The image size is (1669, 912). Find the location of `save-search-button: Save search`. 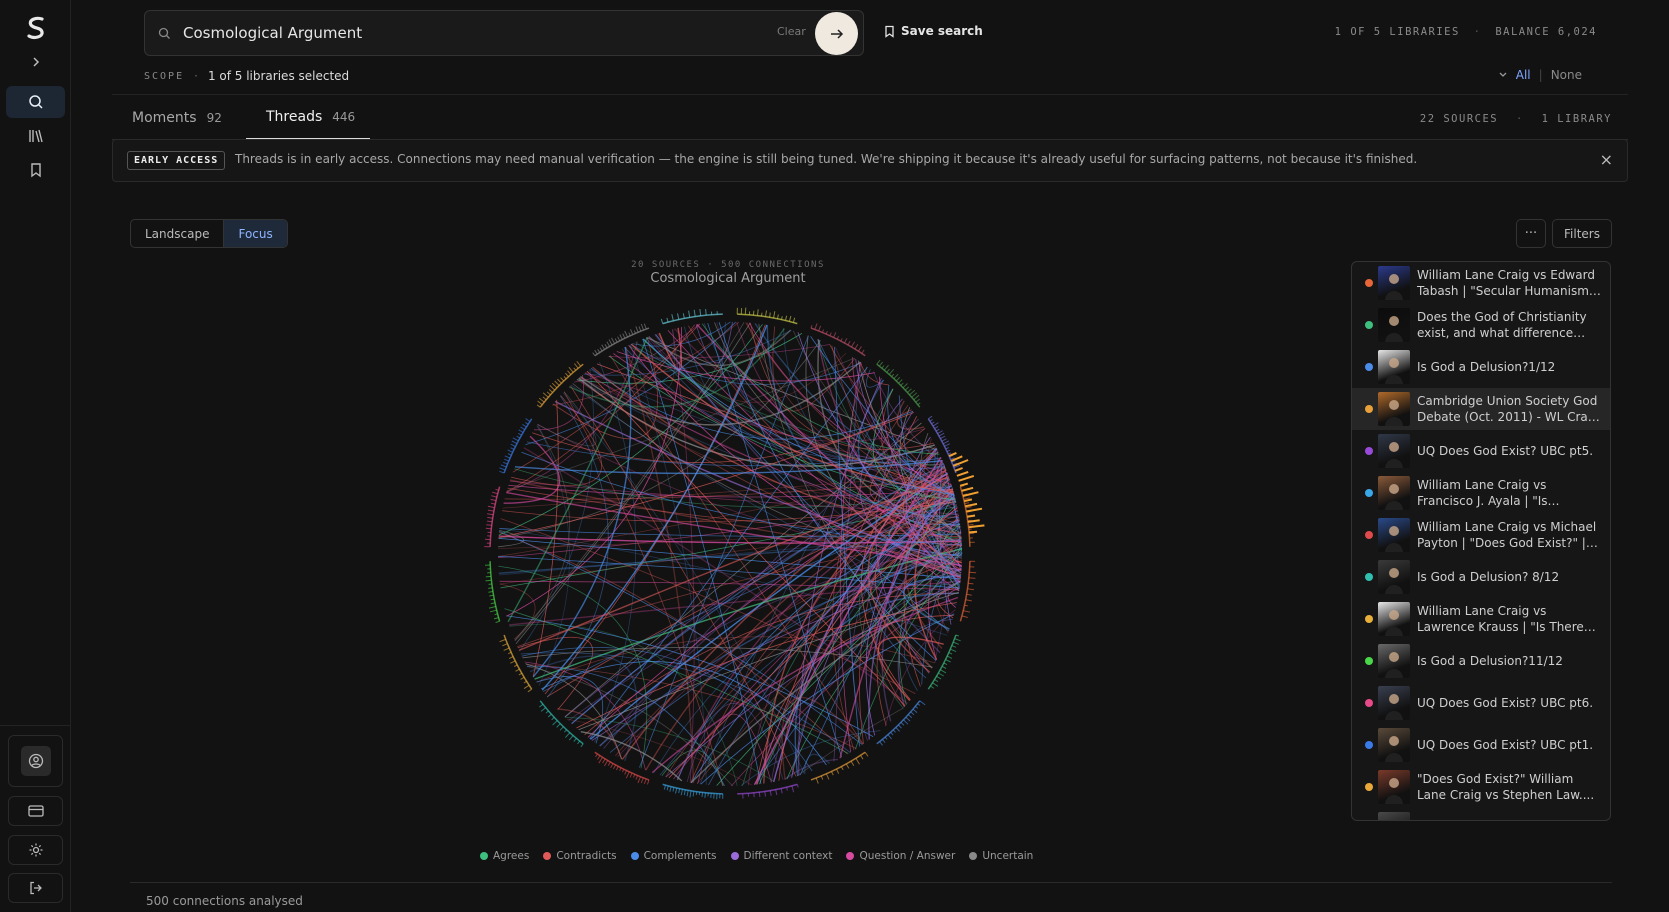

save-search-button: Save search is located at coordinates (933, 31).